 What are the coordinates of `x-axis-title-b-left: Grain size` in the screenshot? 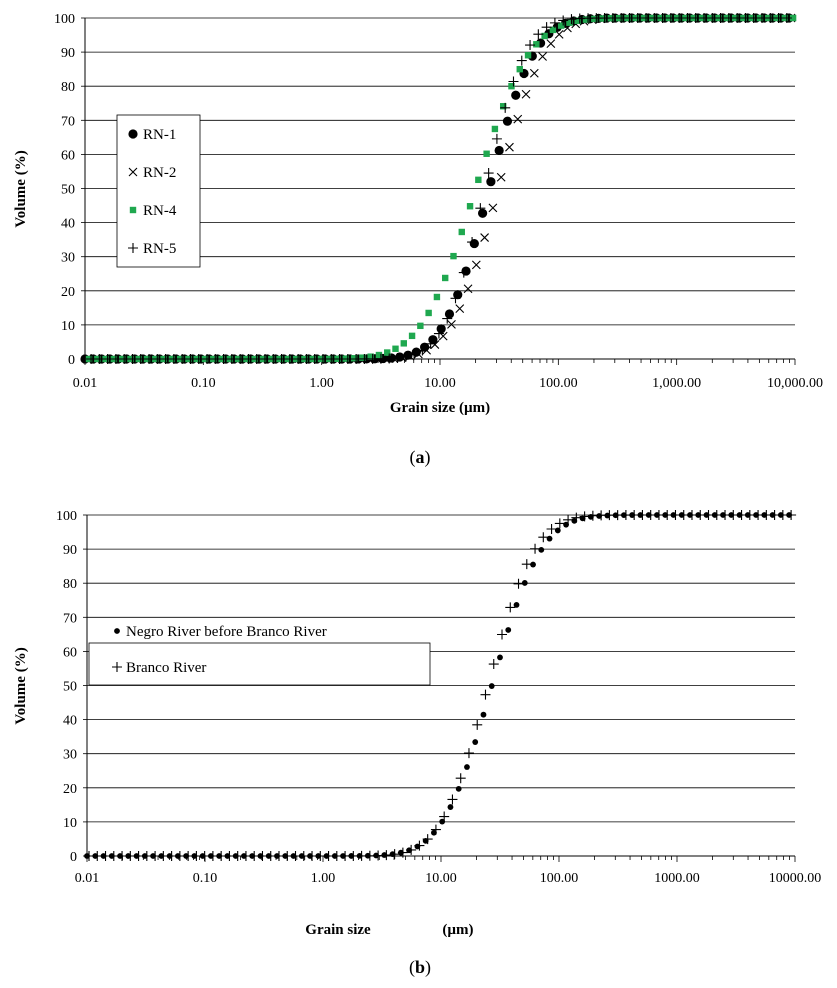 It's located at (338, 930).